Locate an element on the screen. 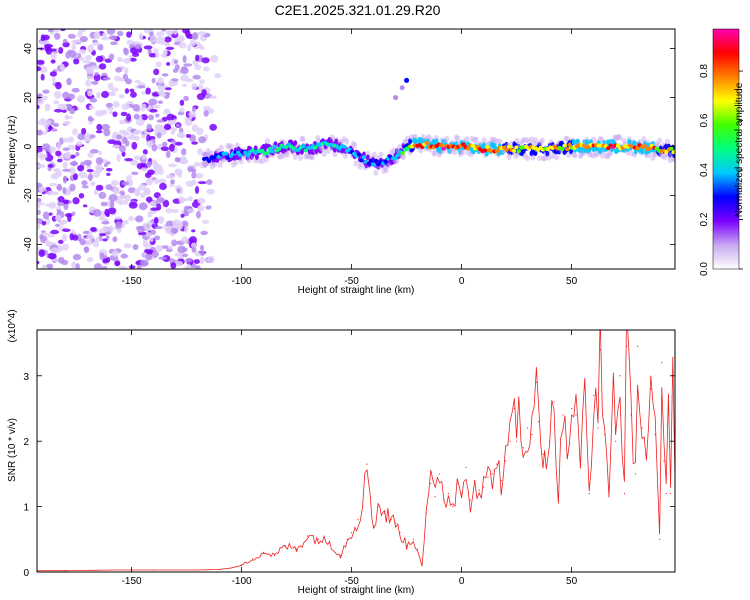 Image resolution: width=750 pixels, height=600 pixels. chart-title: C2E1.2025.321.01.29.R20 is located at coordinates (357, 10).